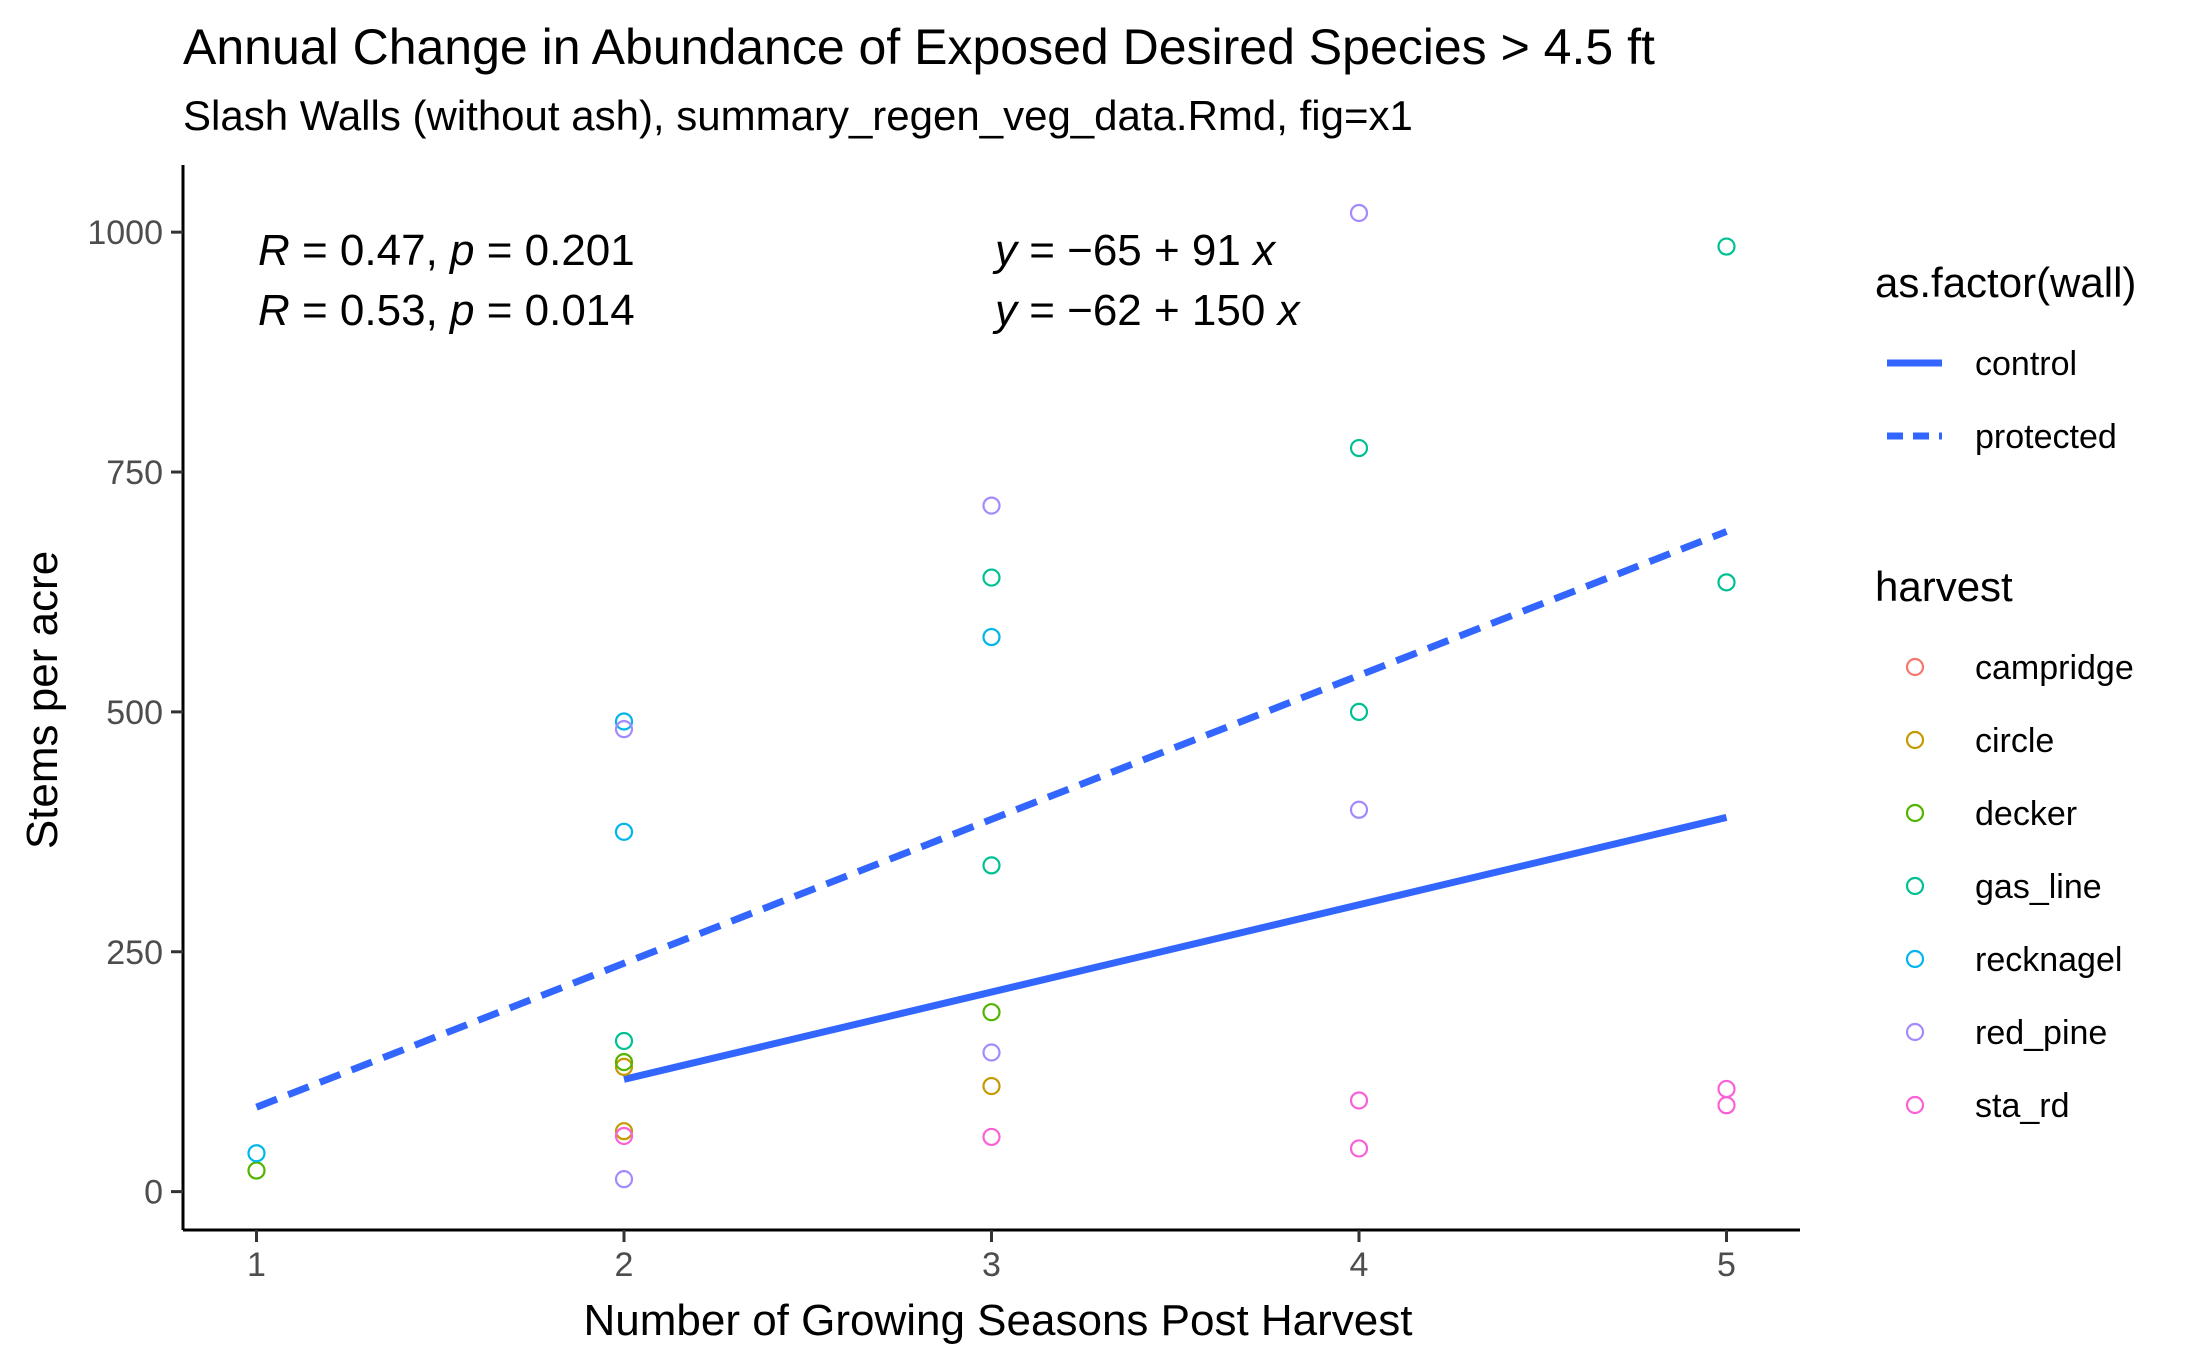 The image size is (2187, 1350). I want to click on legend-label-gas_line: gas_line, so click(2038, 887).